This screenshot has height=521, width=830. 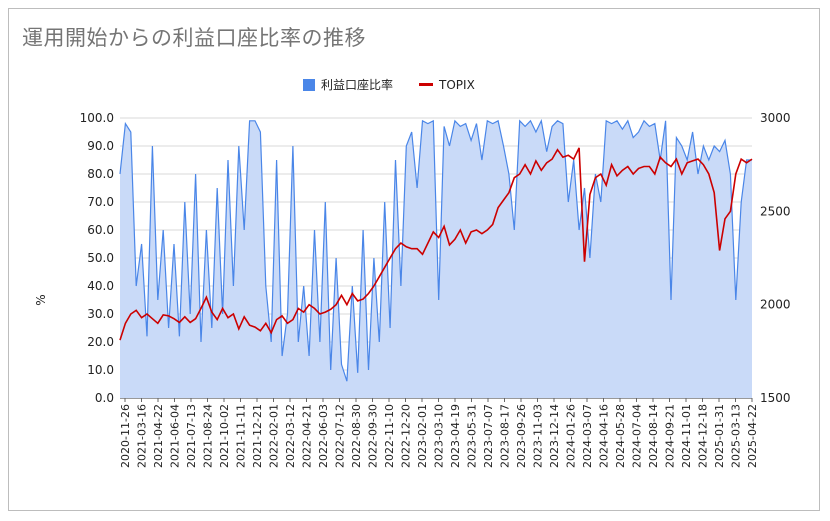 I want to click on y-tick-label: 90.0, so click(x=100, y=146).